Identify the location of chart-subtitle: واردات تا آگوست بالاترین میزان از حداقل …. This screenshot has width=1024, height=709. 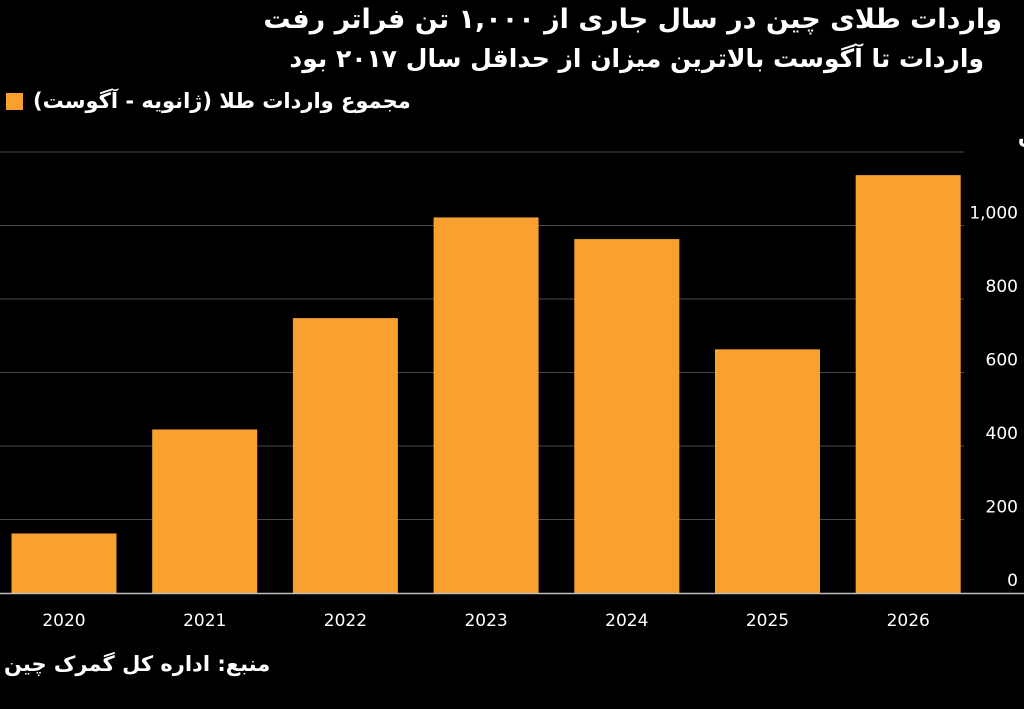
(636, 58).